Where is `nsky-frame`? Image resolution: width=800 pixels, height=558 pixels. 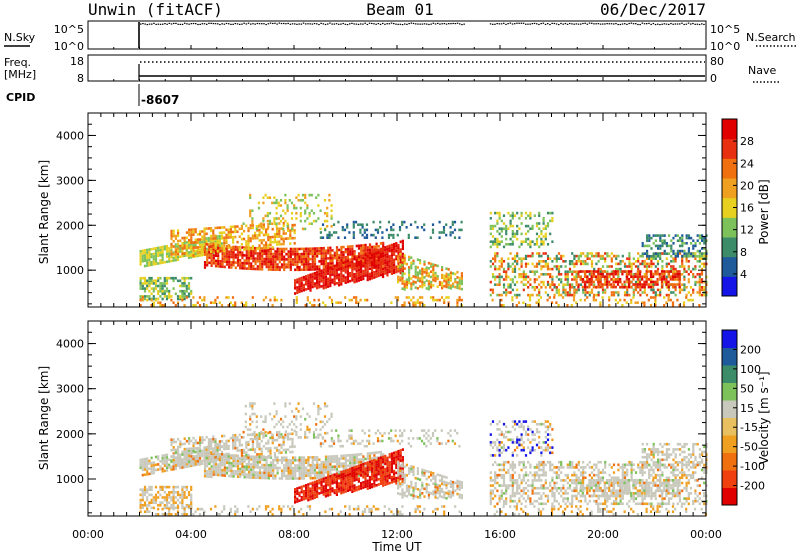
nsky-frame is located at coordinates (397, 35).